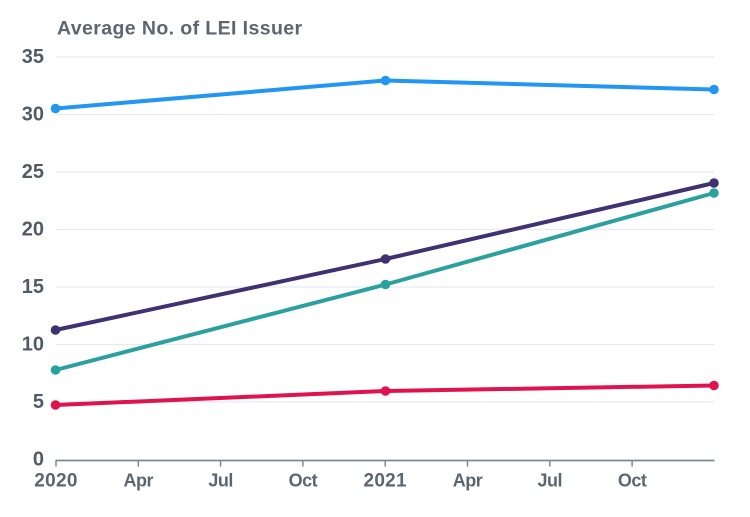 This screenshot has height=517, width=750. I want to click on svg-text: 2021, so click(385, 481).